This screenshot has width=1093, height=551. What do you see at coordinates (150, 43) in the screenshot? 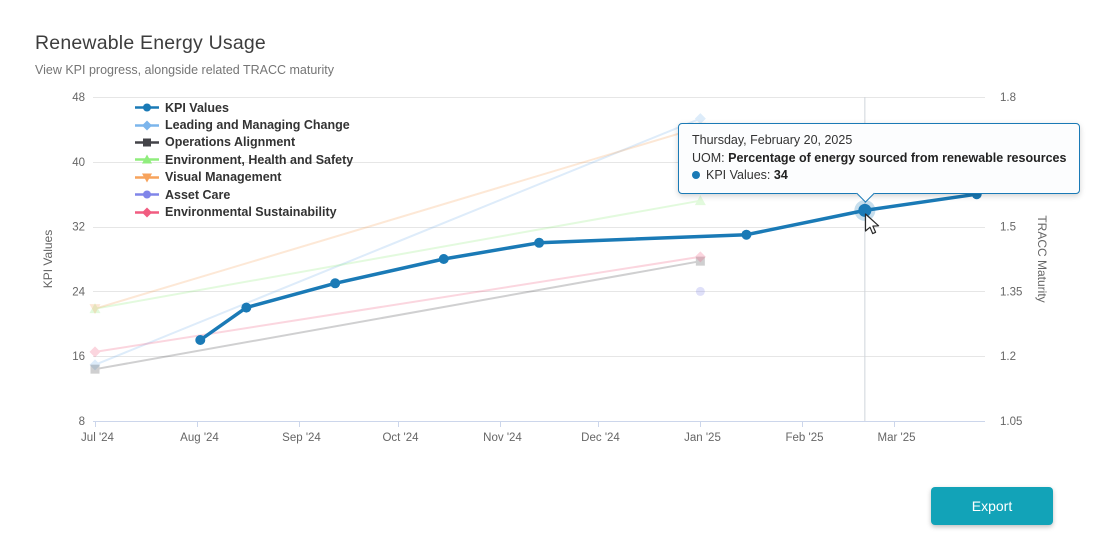
I see `page-title: Renewable Energy Usage` at bounding box center [150, 43].